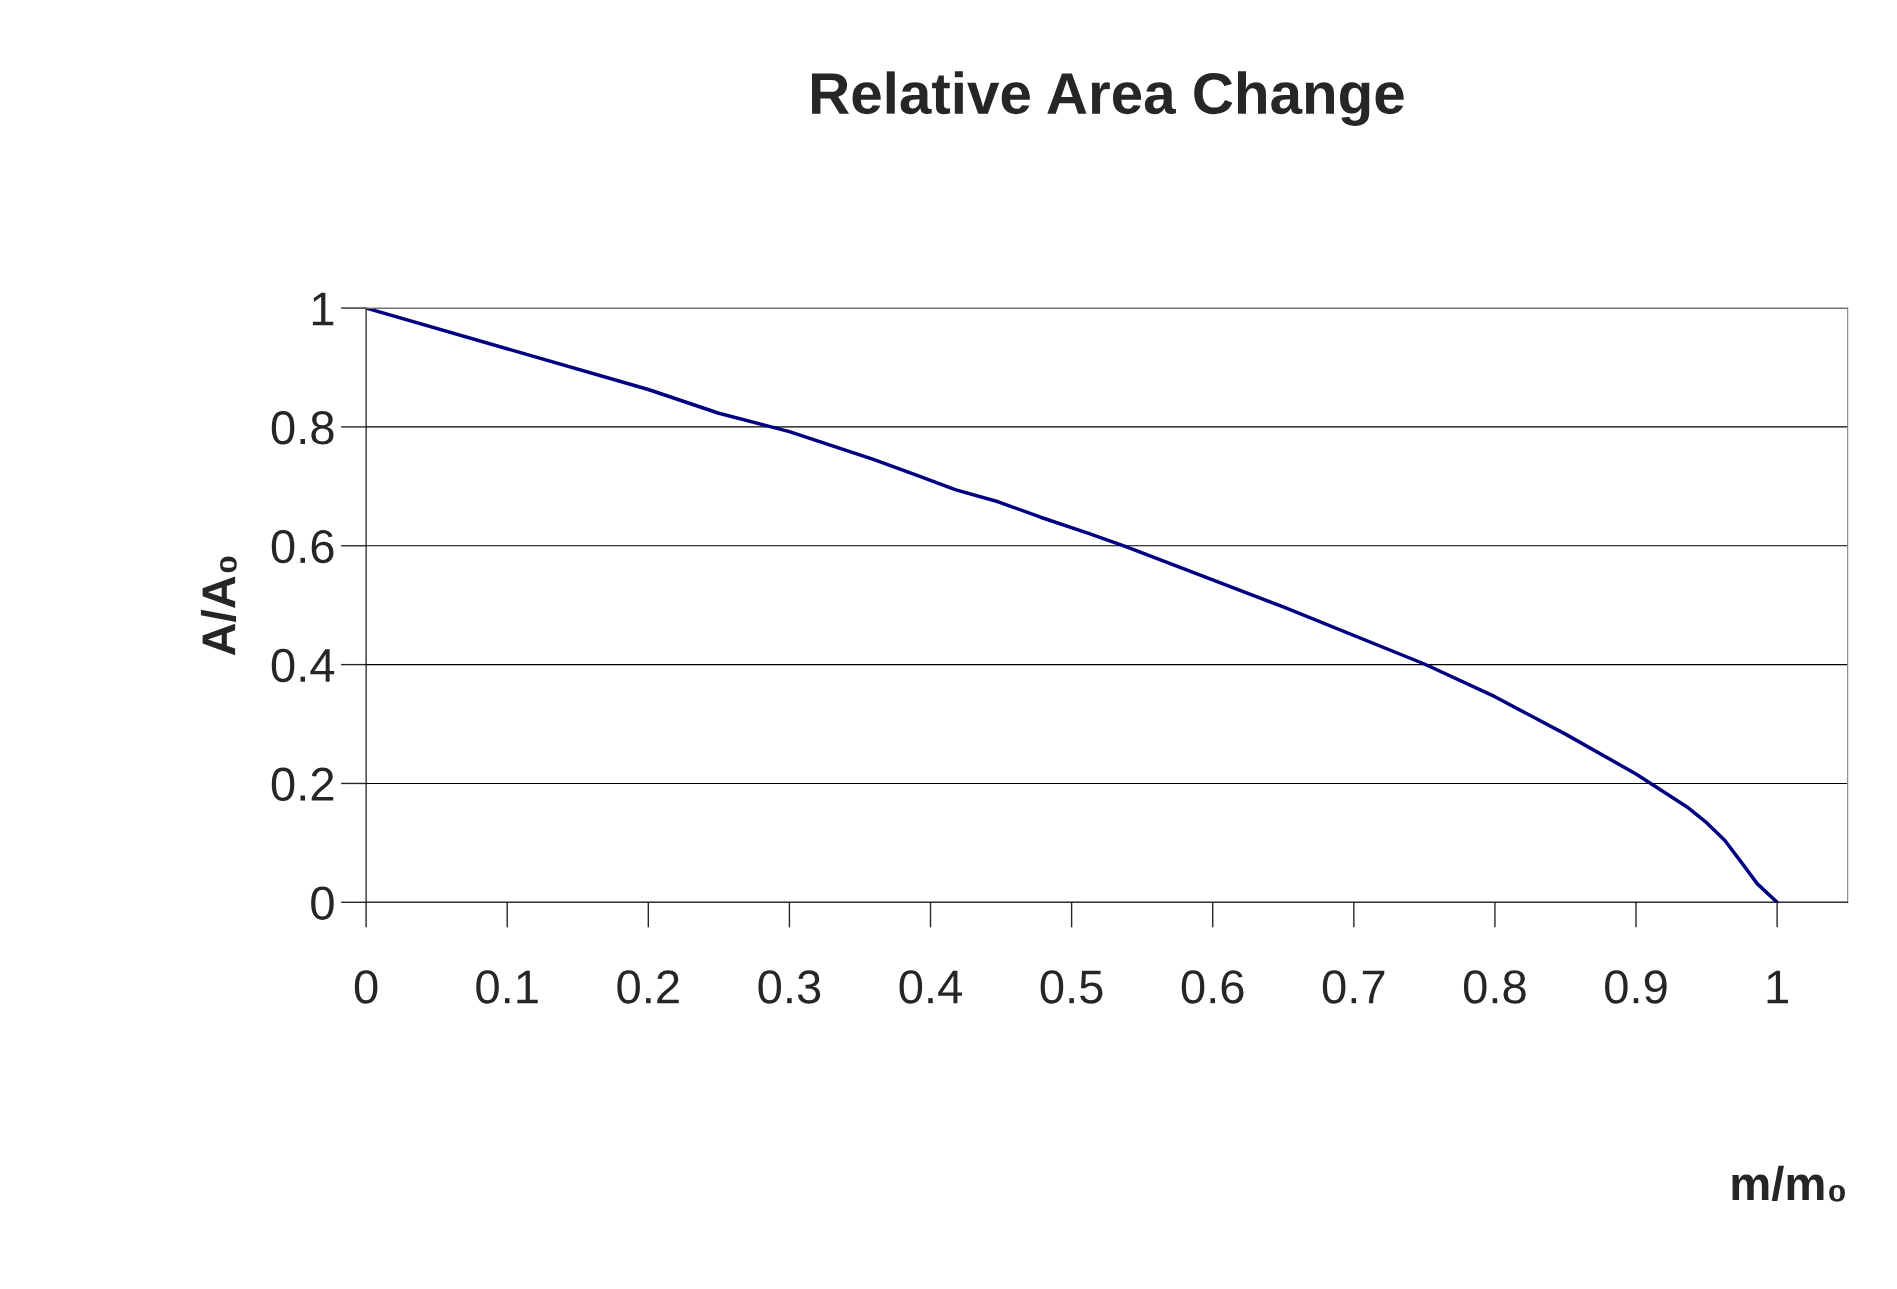  Describe the element at coordinates (648, 987) in the screenshot. I see `x-tick-label: 0.2` at that location.